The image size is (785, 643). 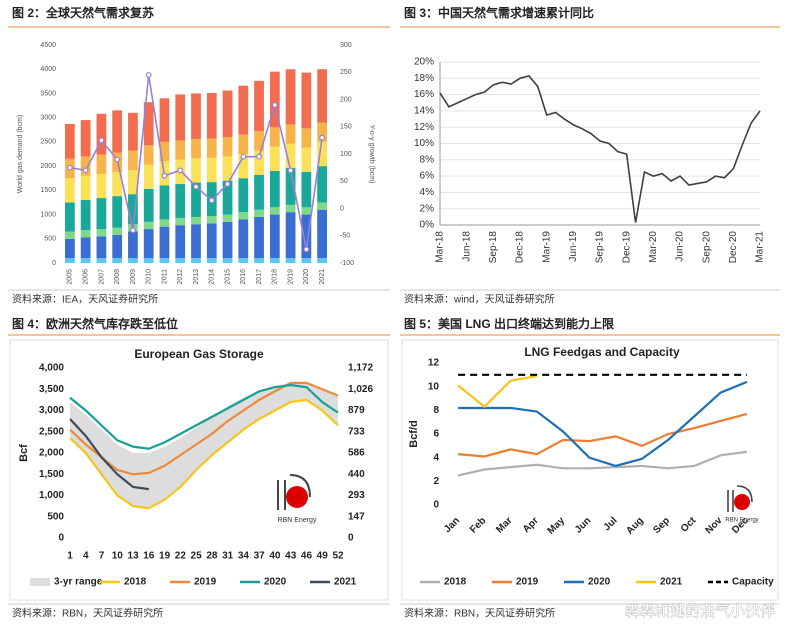 I want to click on y2-tick-label: 1,026, so click(x=360, y=389).